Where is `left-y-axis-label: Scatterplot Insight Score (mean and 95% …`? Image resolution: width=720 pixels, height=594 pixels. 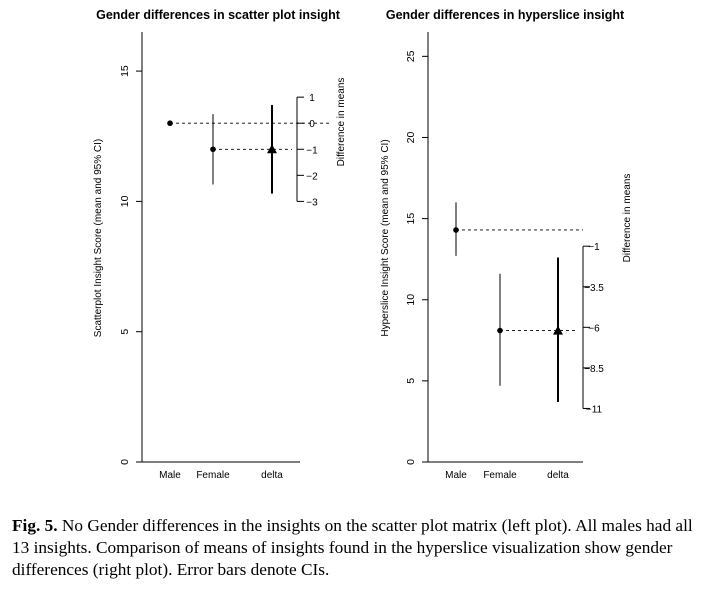 left-y-axis-label: Scatterplot Insight Score (mean and 95% … is located at coordinates (98, 238).